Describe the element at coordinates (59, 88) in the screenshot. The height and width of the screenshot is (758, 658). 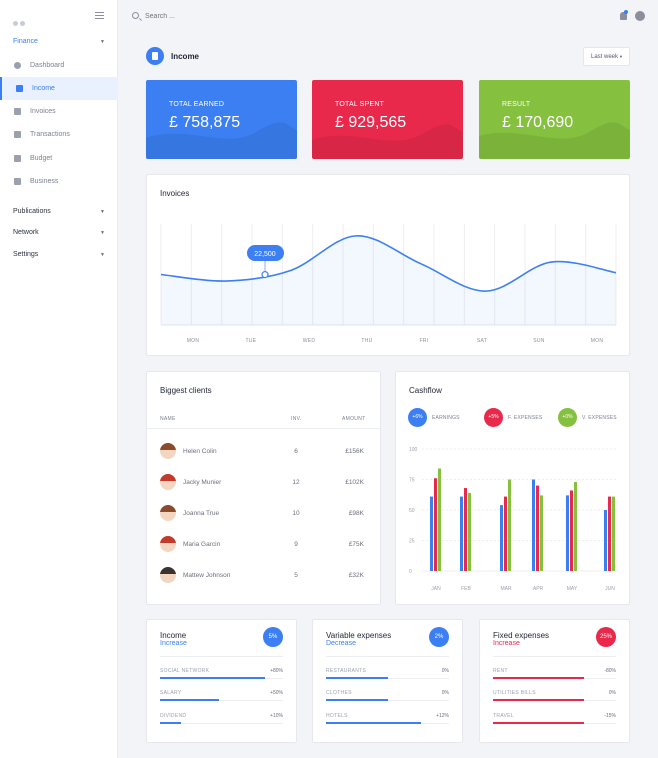
I see `sidebar-item-income: Income` at that location.